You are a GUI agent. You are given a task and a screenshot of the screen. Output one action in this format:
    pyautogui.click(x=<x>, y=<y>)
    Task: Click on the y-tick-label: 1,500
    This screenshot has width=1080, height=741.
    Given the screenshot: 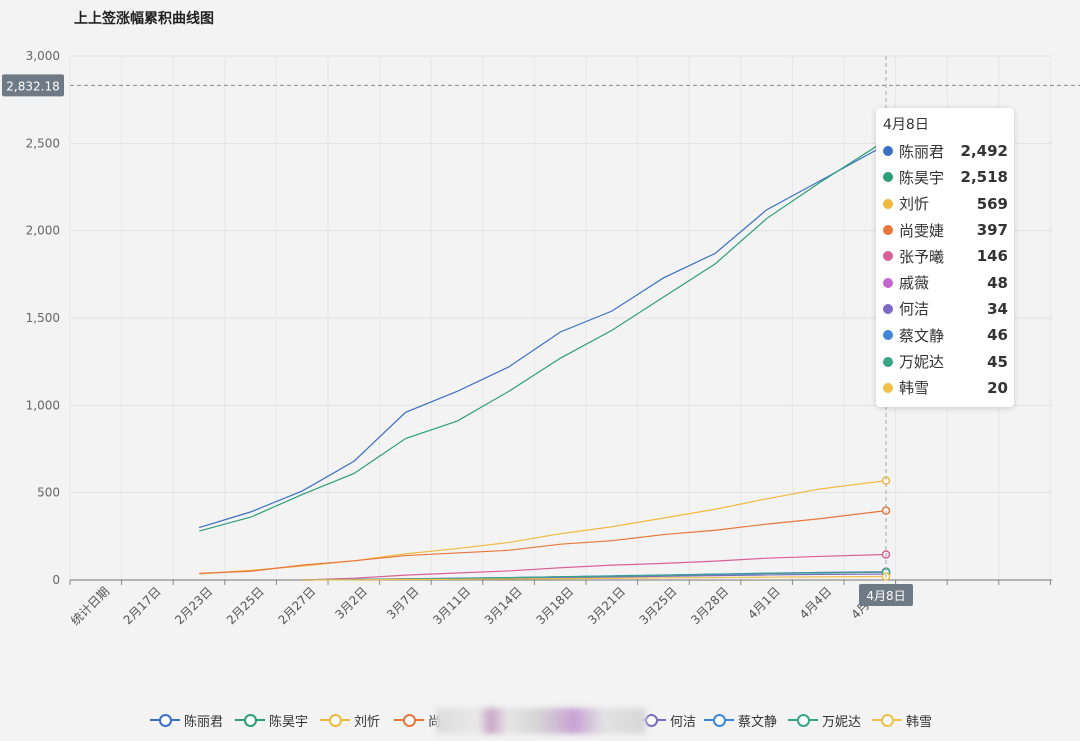 What is the action you would take?
    pyautogui.click(x=43, y=318)
    